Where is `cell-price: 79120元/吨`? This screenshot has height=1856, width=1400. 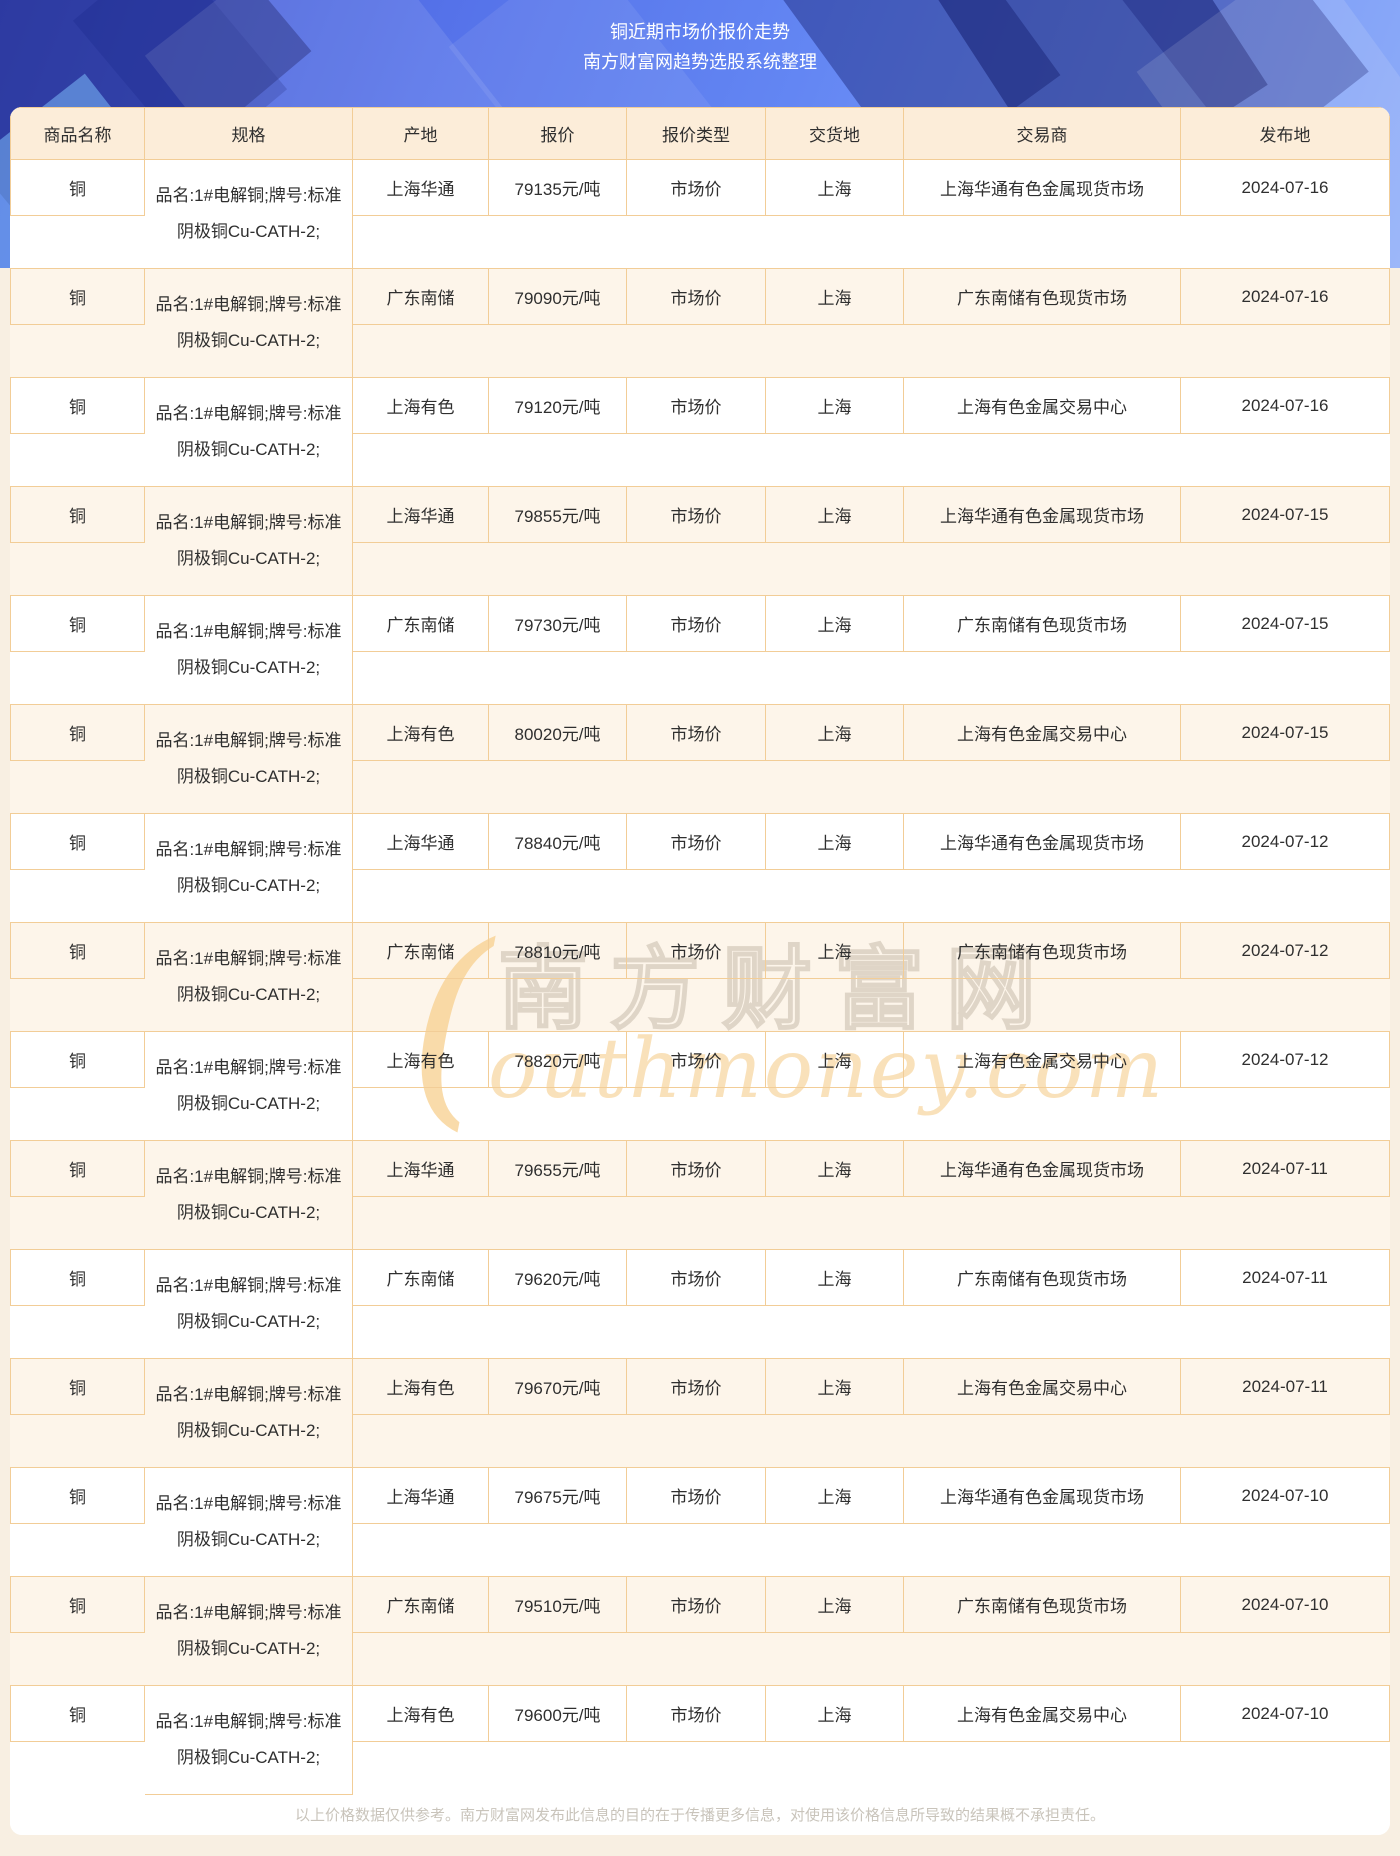
cell-price: 79120元/吨 is located at coordinates (558, 405).